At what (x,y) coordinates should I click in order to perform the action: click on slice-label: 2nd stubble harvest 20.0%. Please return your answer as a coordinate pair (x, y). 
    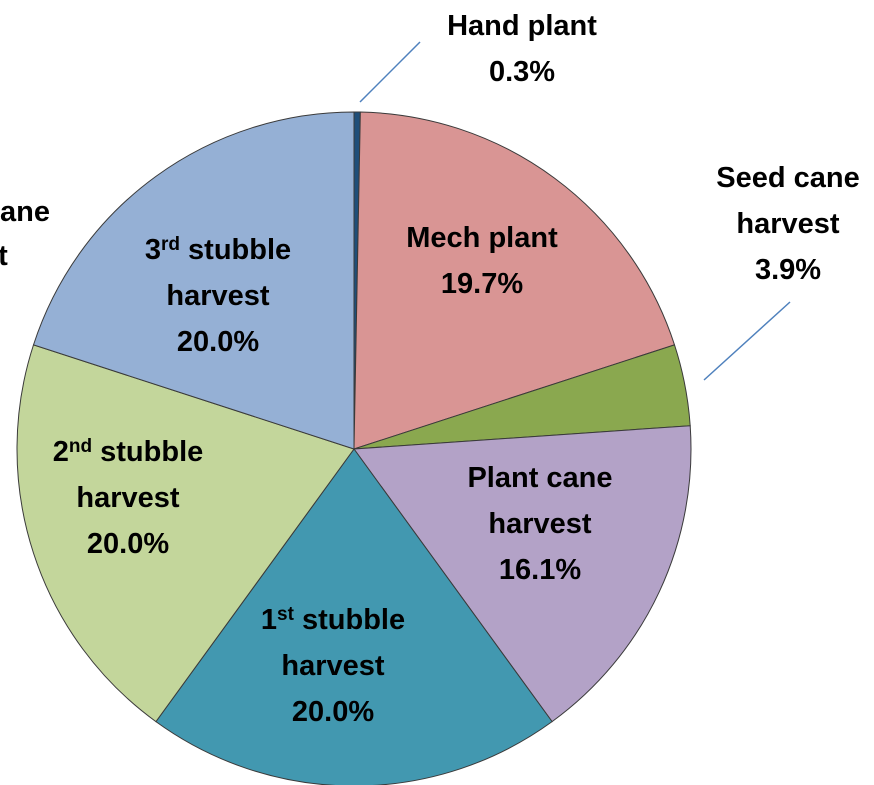
    Looking at the image, I should click on (128, 498).